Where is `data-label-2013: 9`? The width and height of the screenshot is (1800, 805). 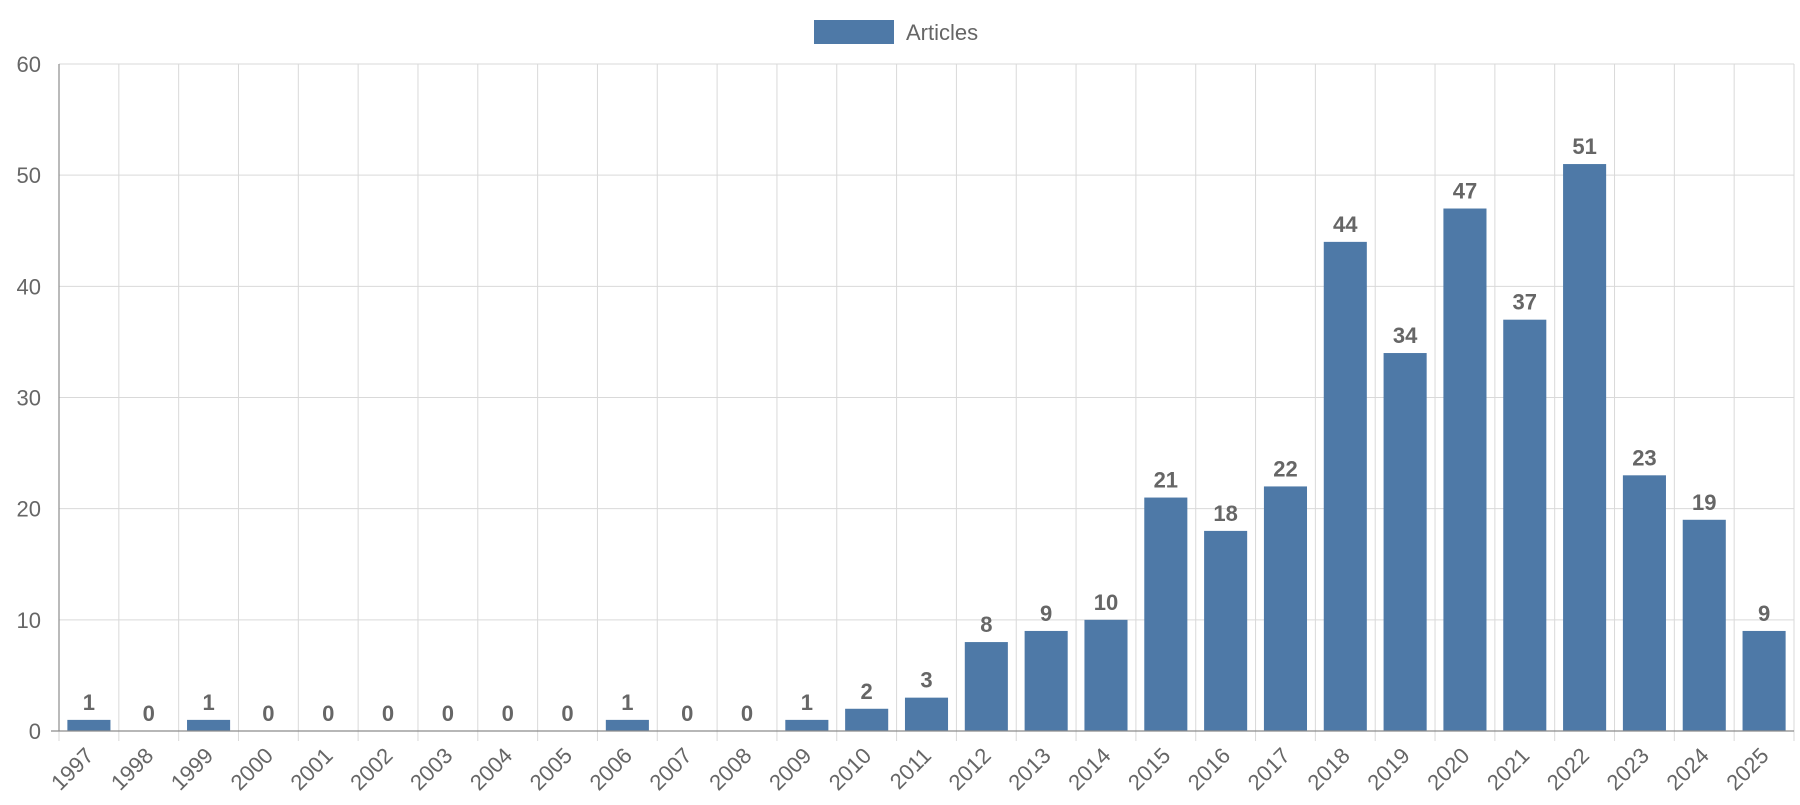
data-label-2013: 9 is located at coordinates (1046, 613).